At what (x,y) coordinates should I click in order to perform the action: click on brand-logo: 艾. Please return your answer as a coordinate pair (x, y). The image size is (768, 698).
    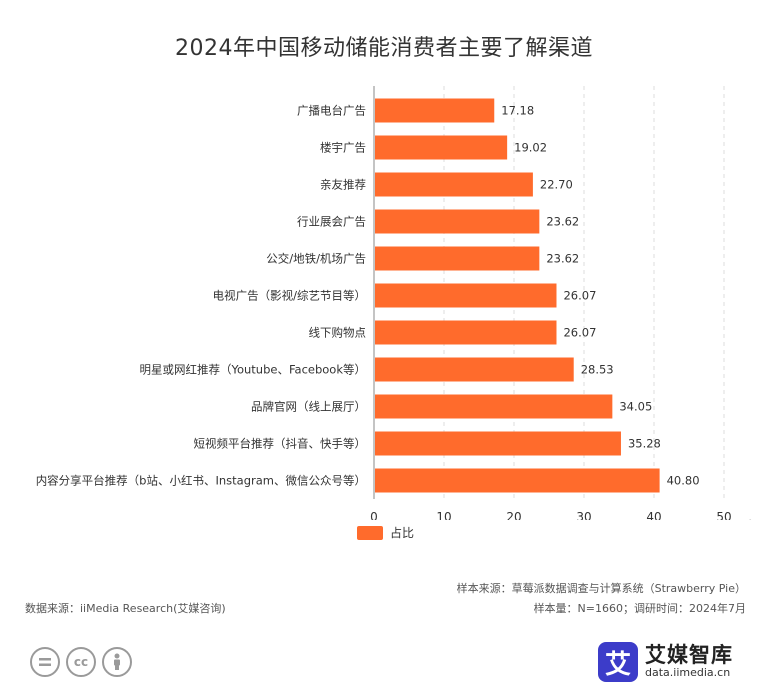
    Looking at the image, I should click on (618, 662).